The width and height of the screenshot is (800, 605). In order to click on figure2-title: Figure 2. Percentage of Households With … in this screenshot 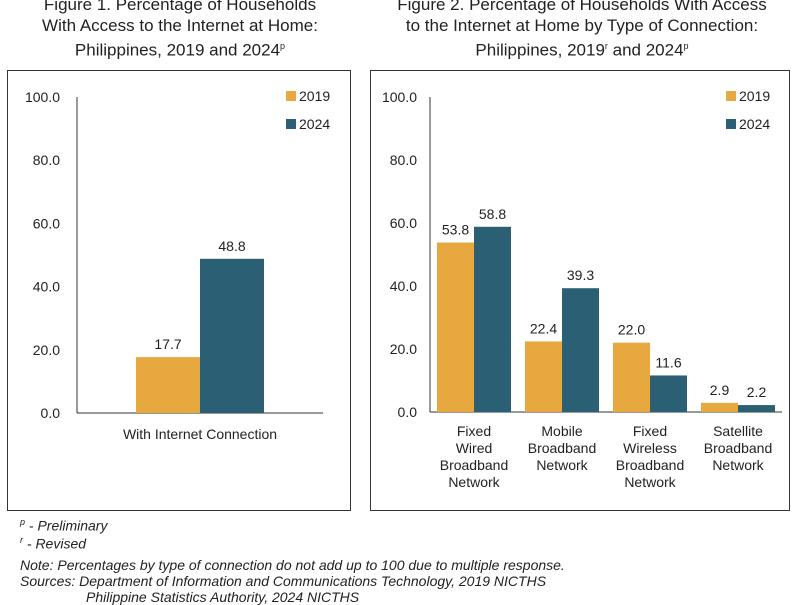, I will do `click(581, 30)`.